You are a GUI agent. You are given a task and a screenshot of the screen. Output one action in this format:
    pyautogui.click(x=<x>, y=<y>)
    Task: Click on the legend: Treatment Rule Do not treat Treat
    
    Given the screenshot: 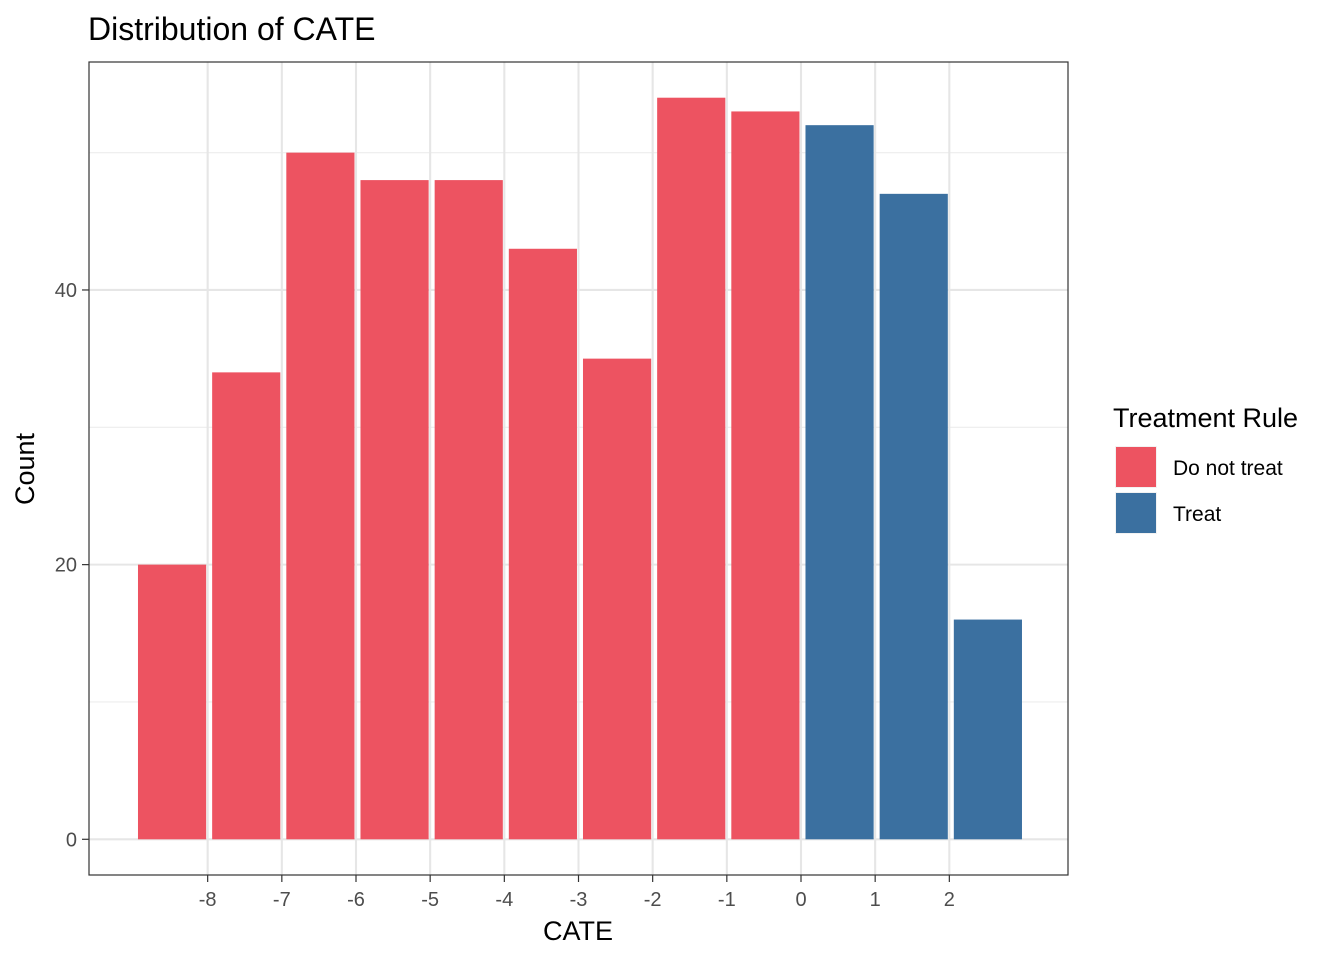 What is the action you would take?
    pyautogui.click(x=1205, y=468)
    